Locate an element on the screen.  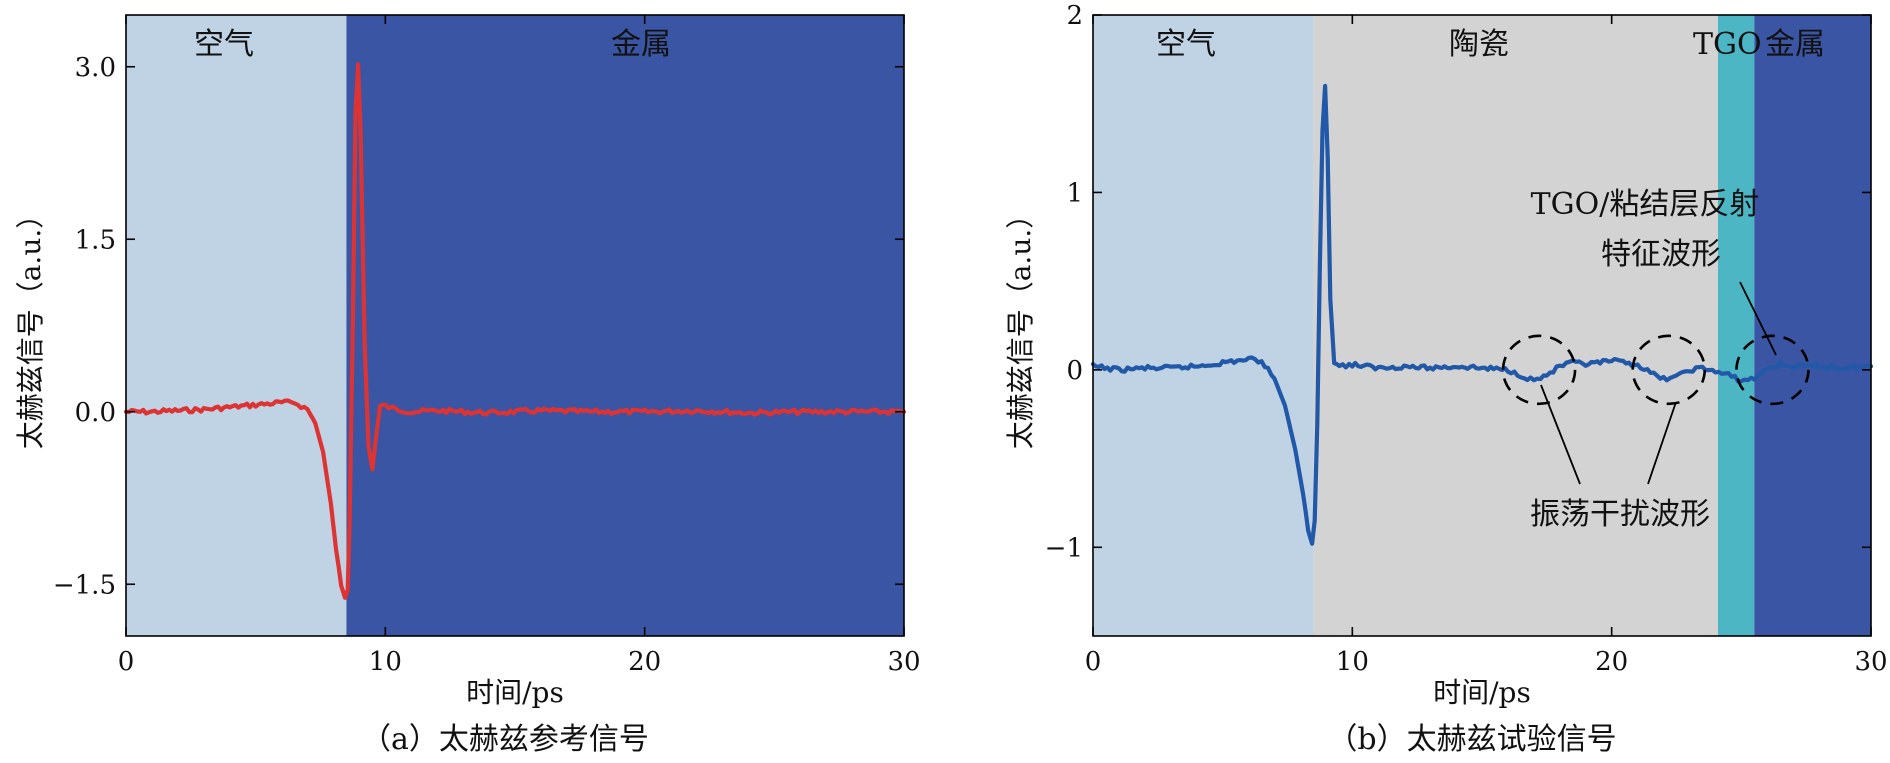
y-tick-label: 1.5 is located at coordinates (95, 240).